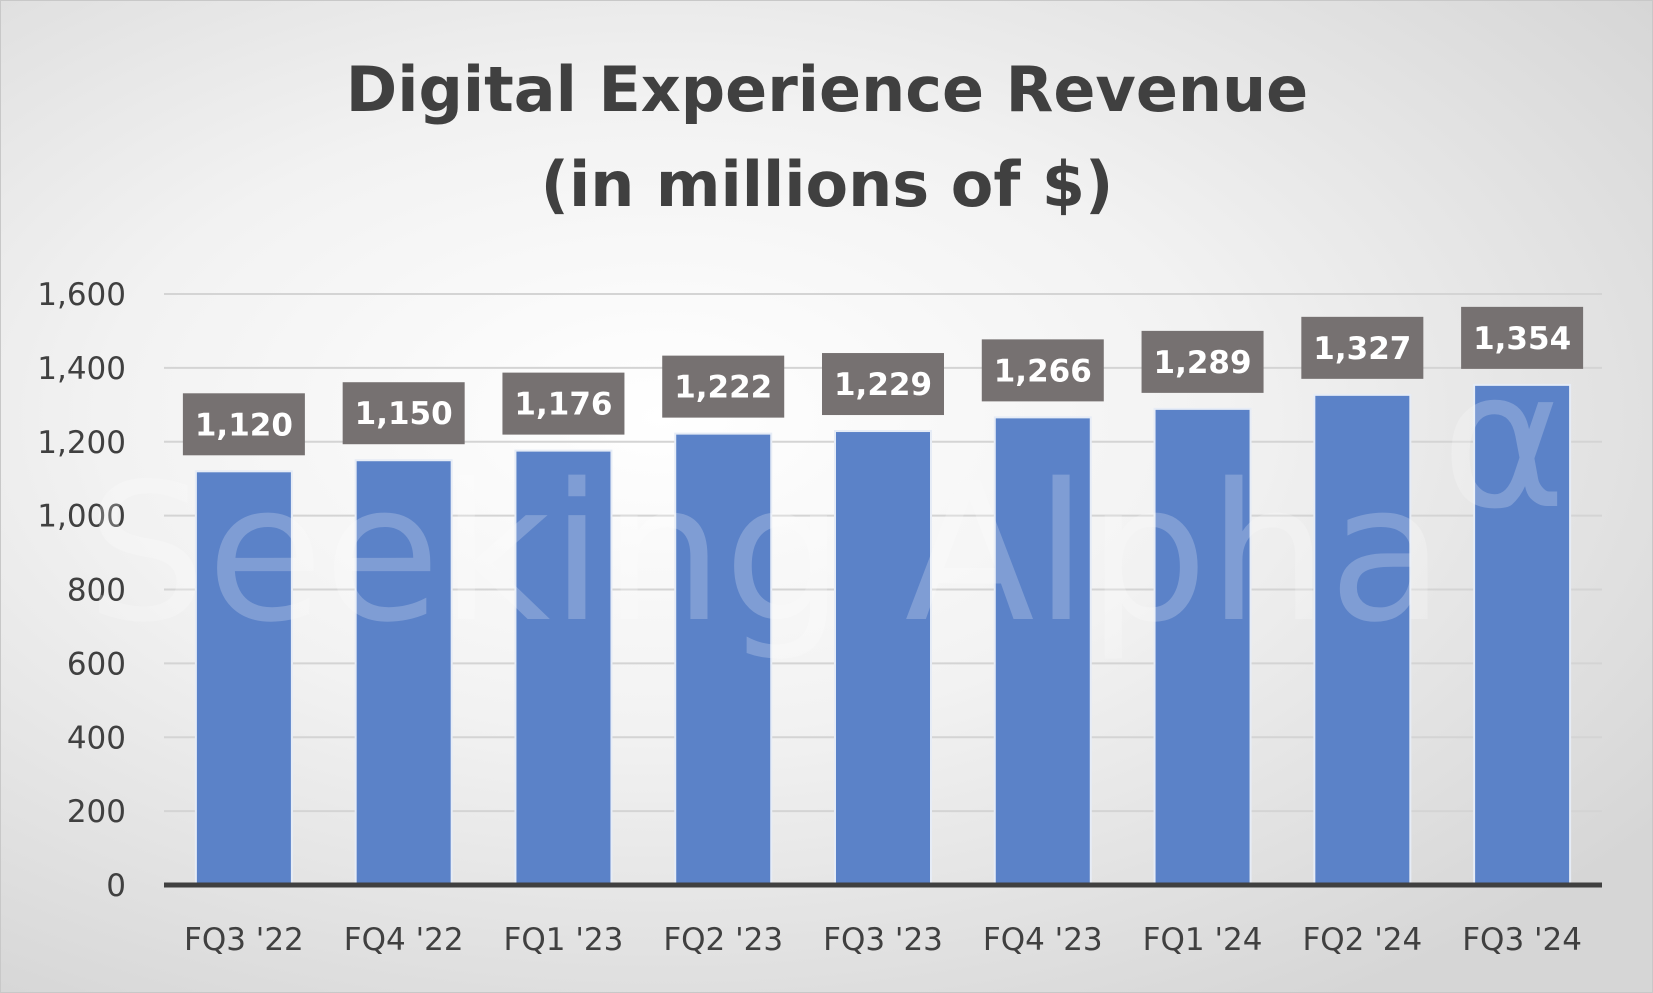  What do you see at coordinates (827, 184) in the screenshot?
I see `chart-subtitle: (in millions of $)` at bounding box center [827, 184].